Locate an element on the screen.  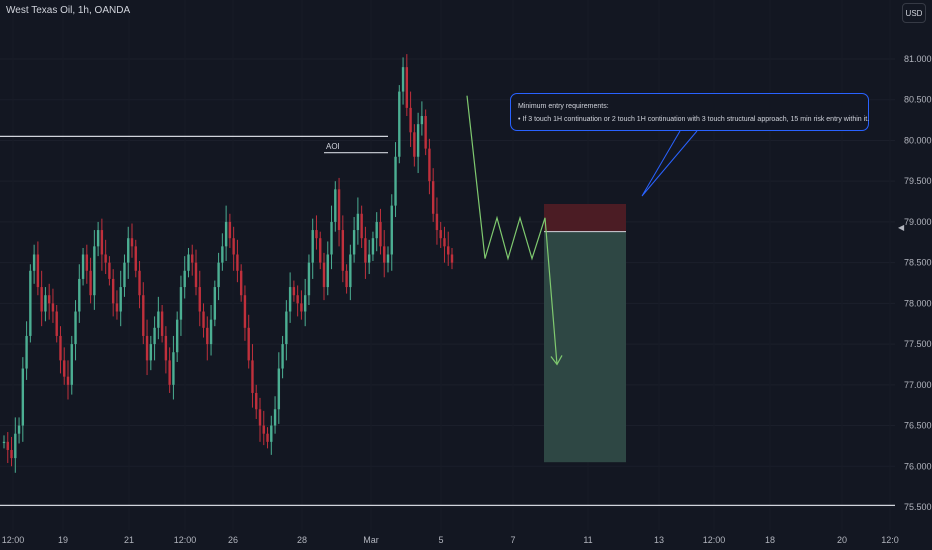
projection-arrowhead is located at coordinates (556, 360).